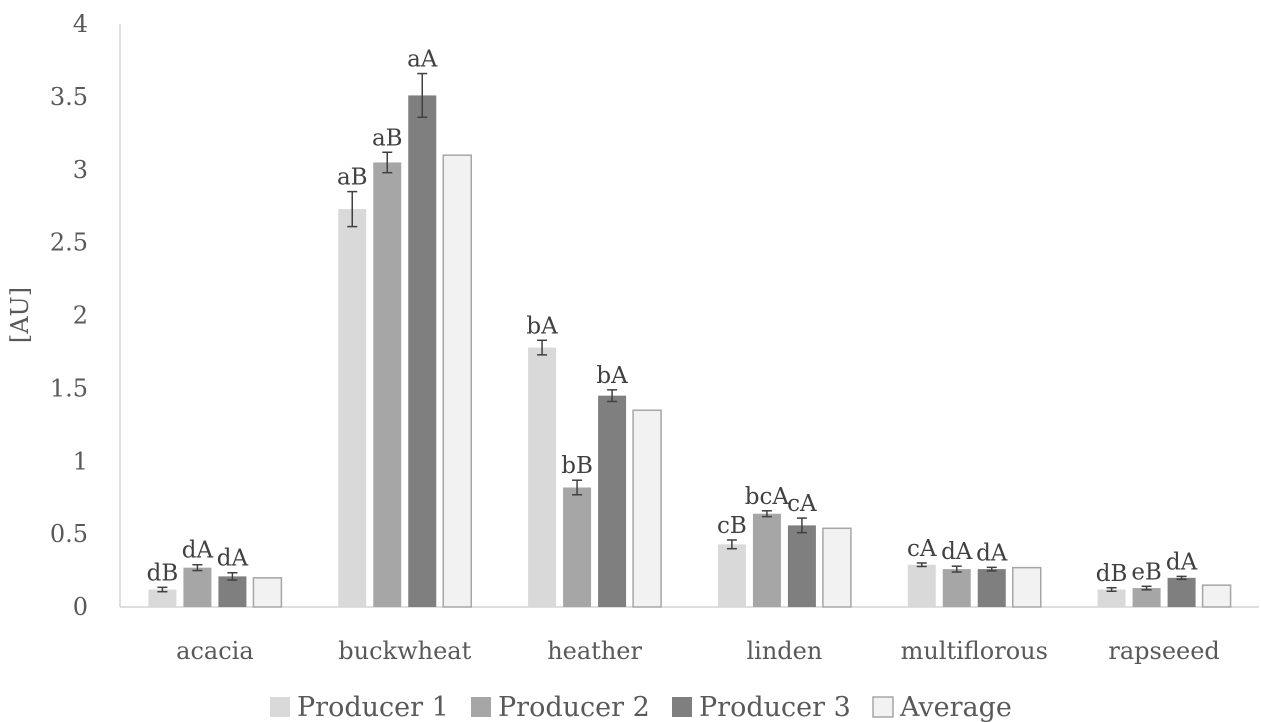  What do you see at coordinates (955, 707) in the screenshot?
I see `legend-label: Average` at bounding box center [955, 707].